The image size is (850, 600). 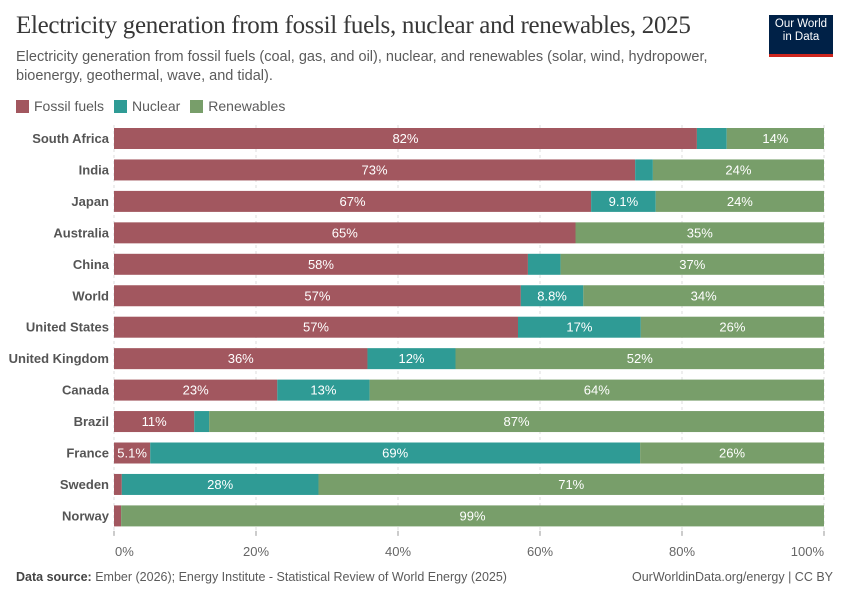 I want to click on data-label: 35%, so click(x=700, y=232).